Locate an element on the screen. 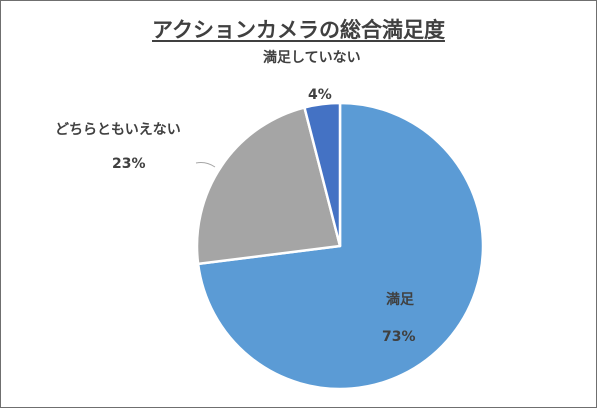 The height and width of the screenshot is (408, 597). label-value-neutral: 23% is located at coordinates (129, 164).